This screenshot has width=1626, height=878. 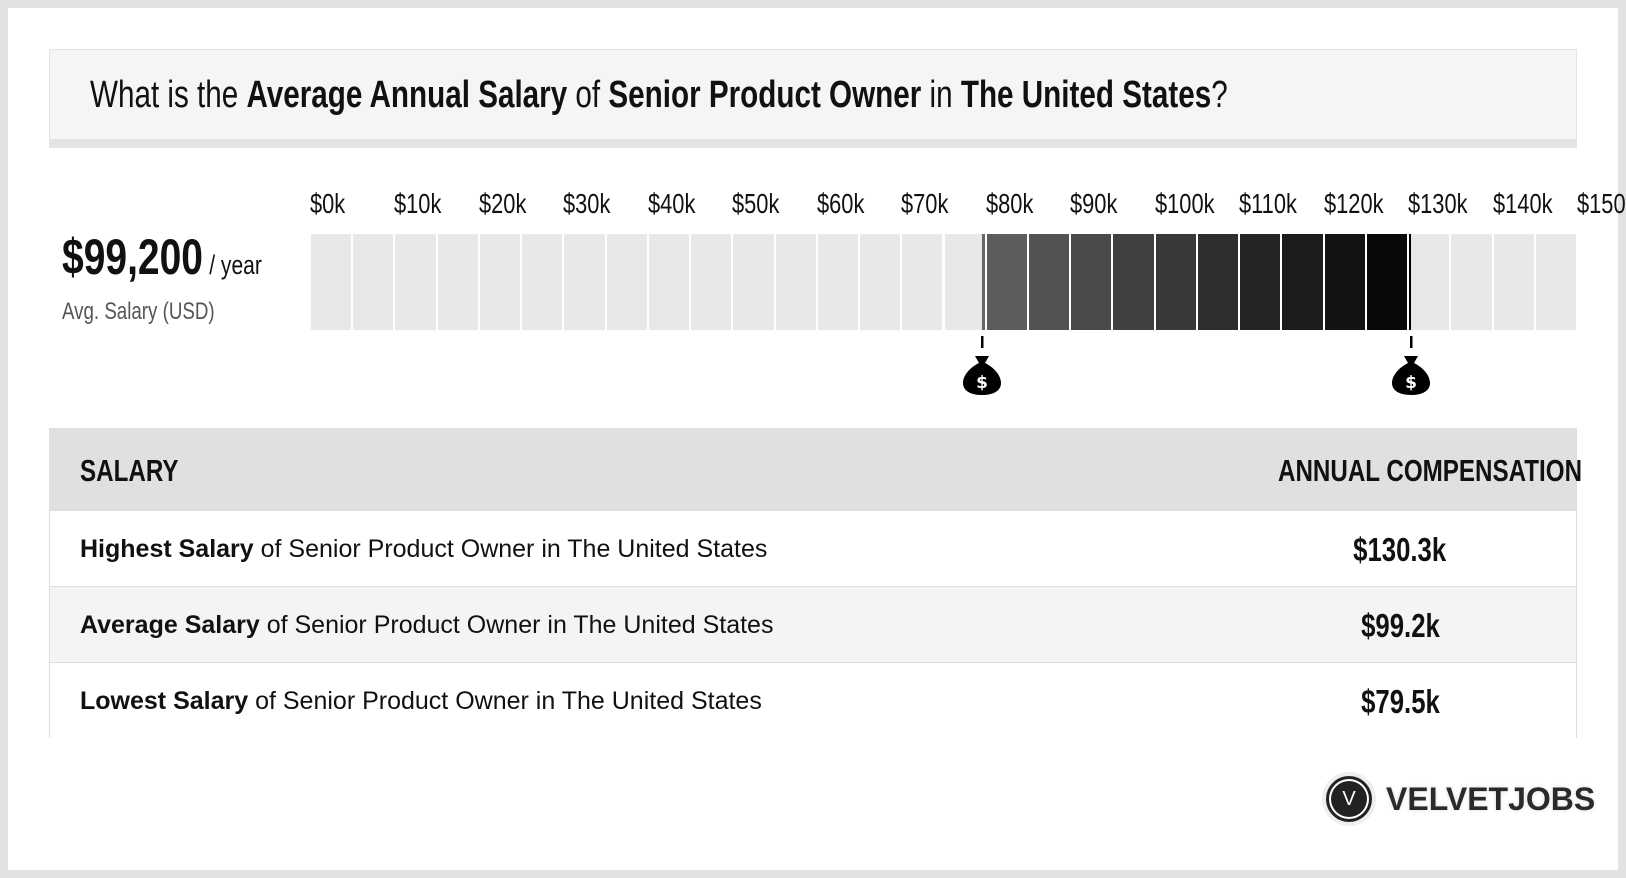 I want to click on tick-label: $100k, so click(x=1184, y=203).